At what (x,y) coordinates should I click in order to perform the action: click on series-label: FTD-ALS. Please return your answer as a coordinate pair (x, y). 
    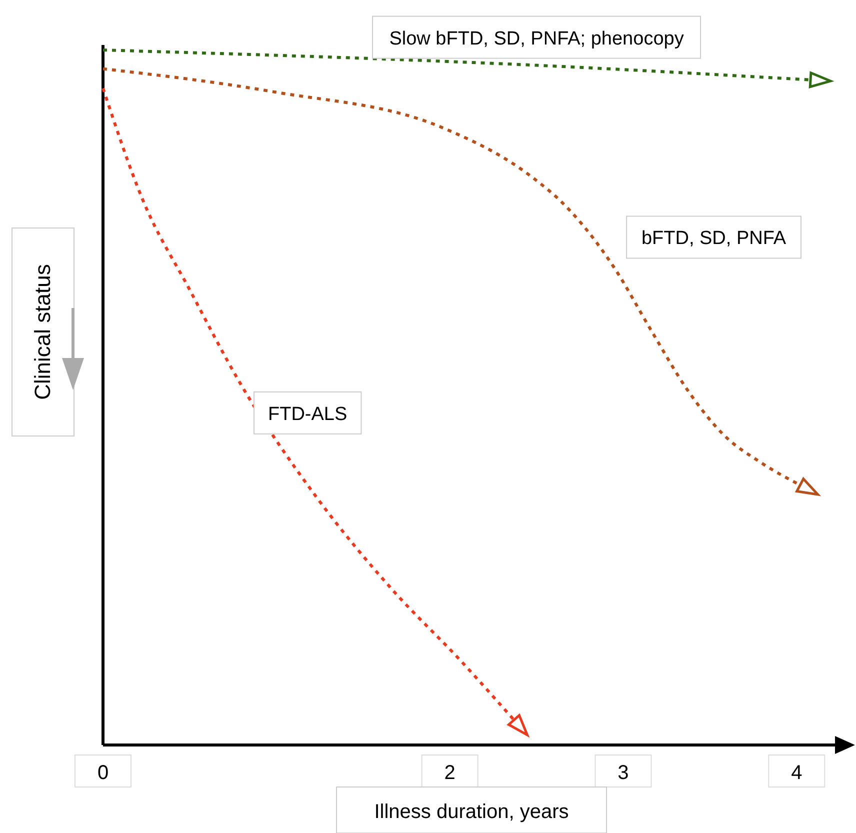
    Looking at the image, I should click on (308, 414).